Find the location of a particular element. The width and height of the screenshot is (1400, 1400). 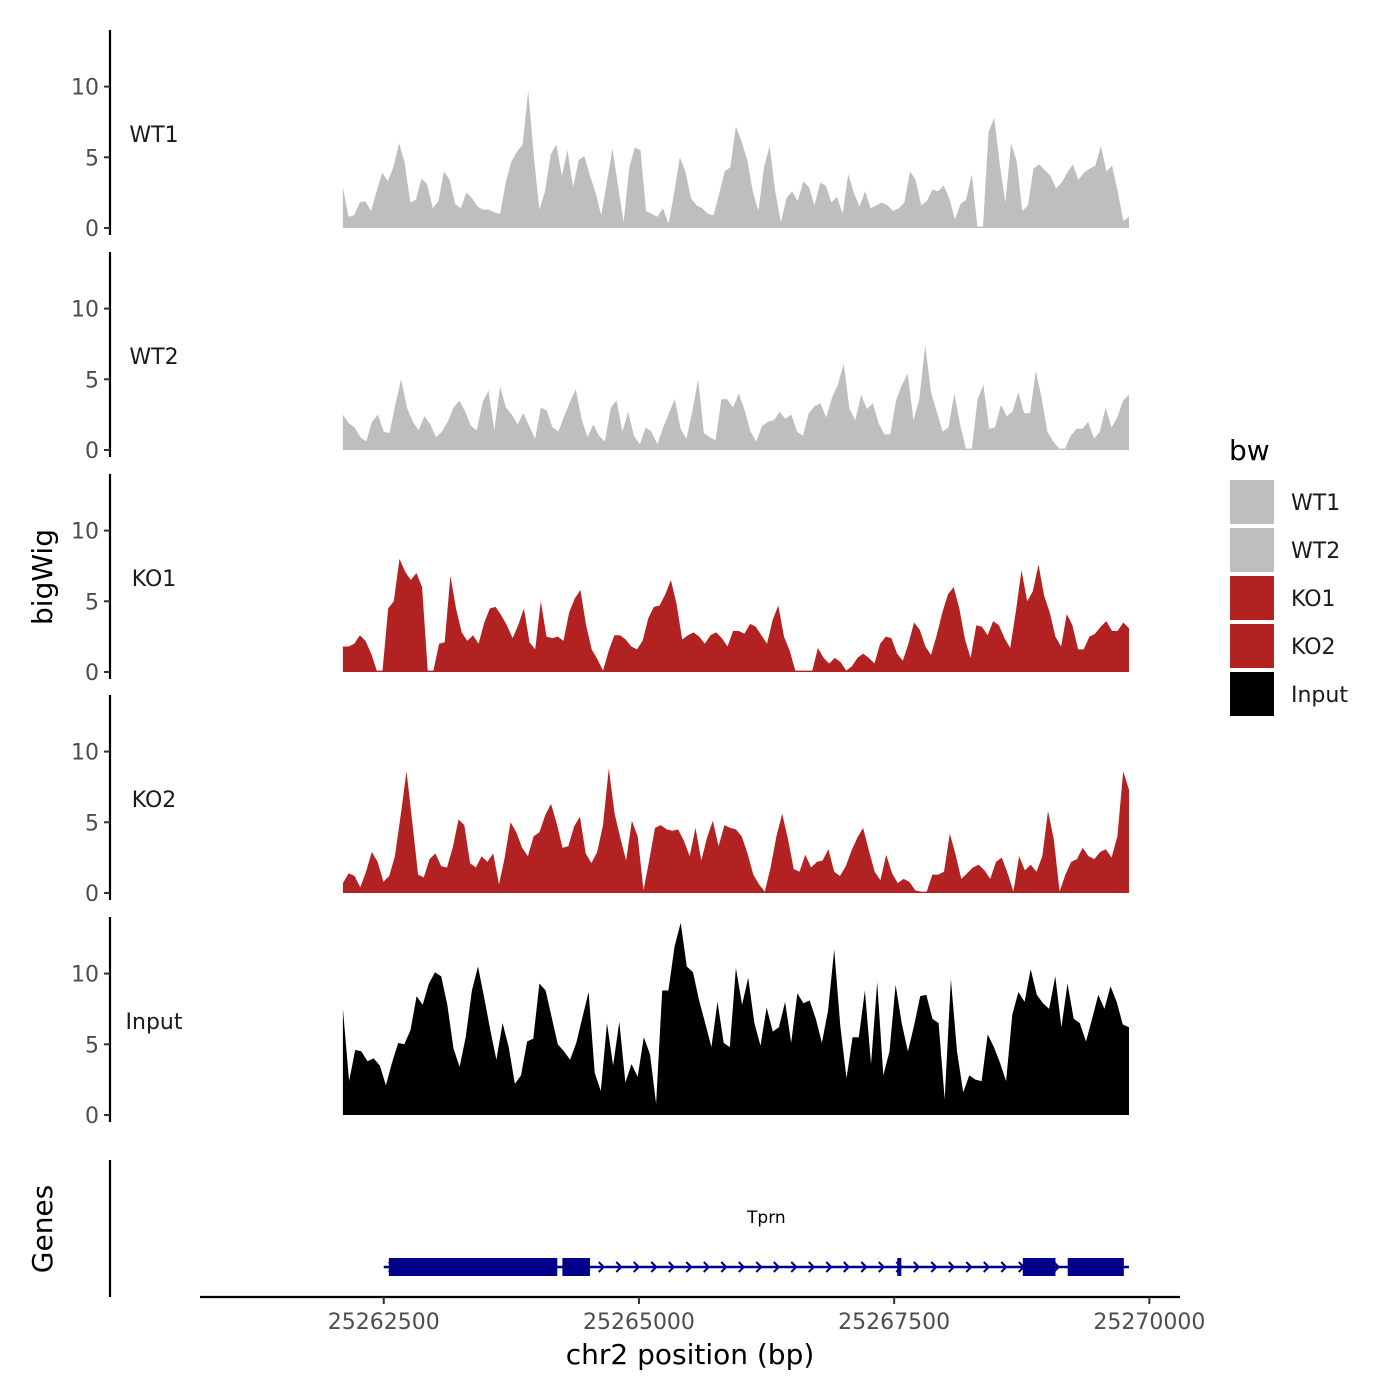

x-axis: 25262500 25265000 25267500 25270000 is located at coordinates (702, 1315).